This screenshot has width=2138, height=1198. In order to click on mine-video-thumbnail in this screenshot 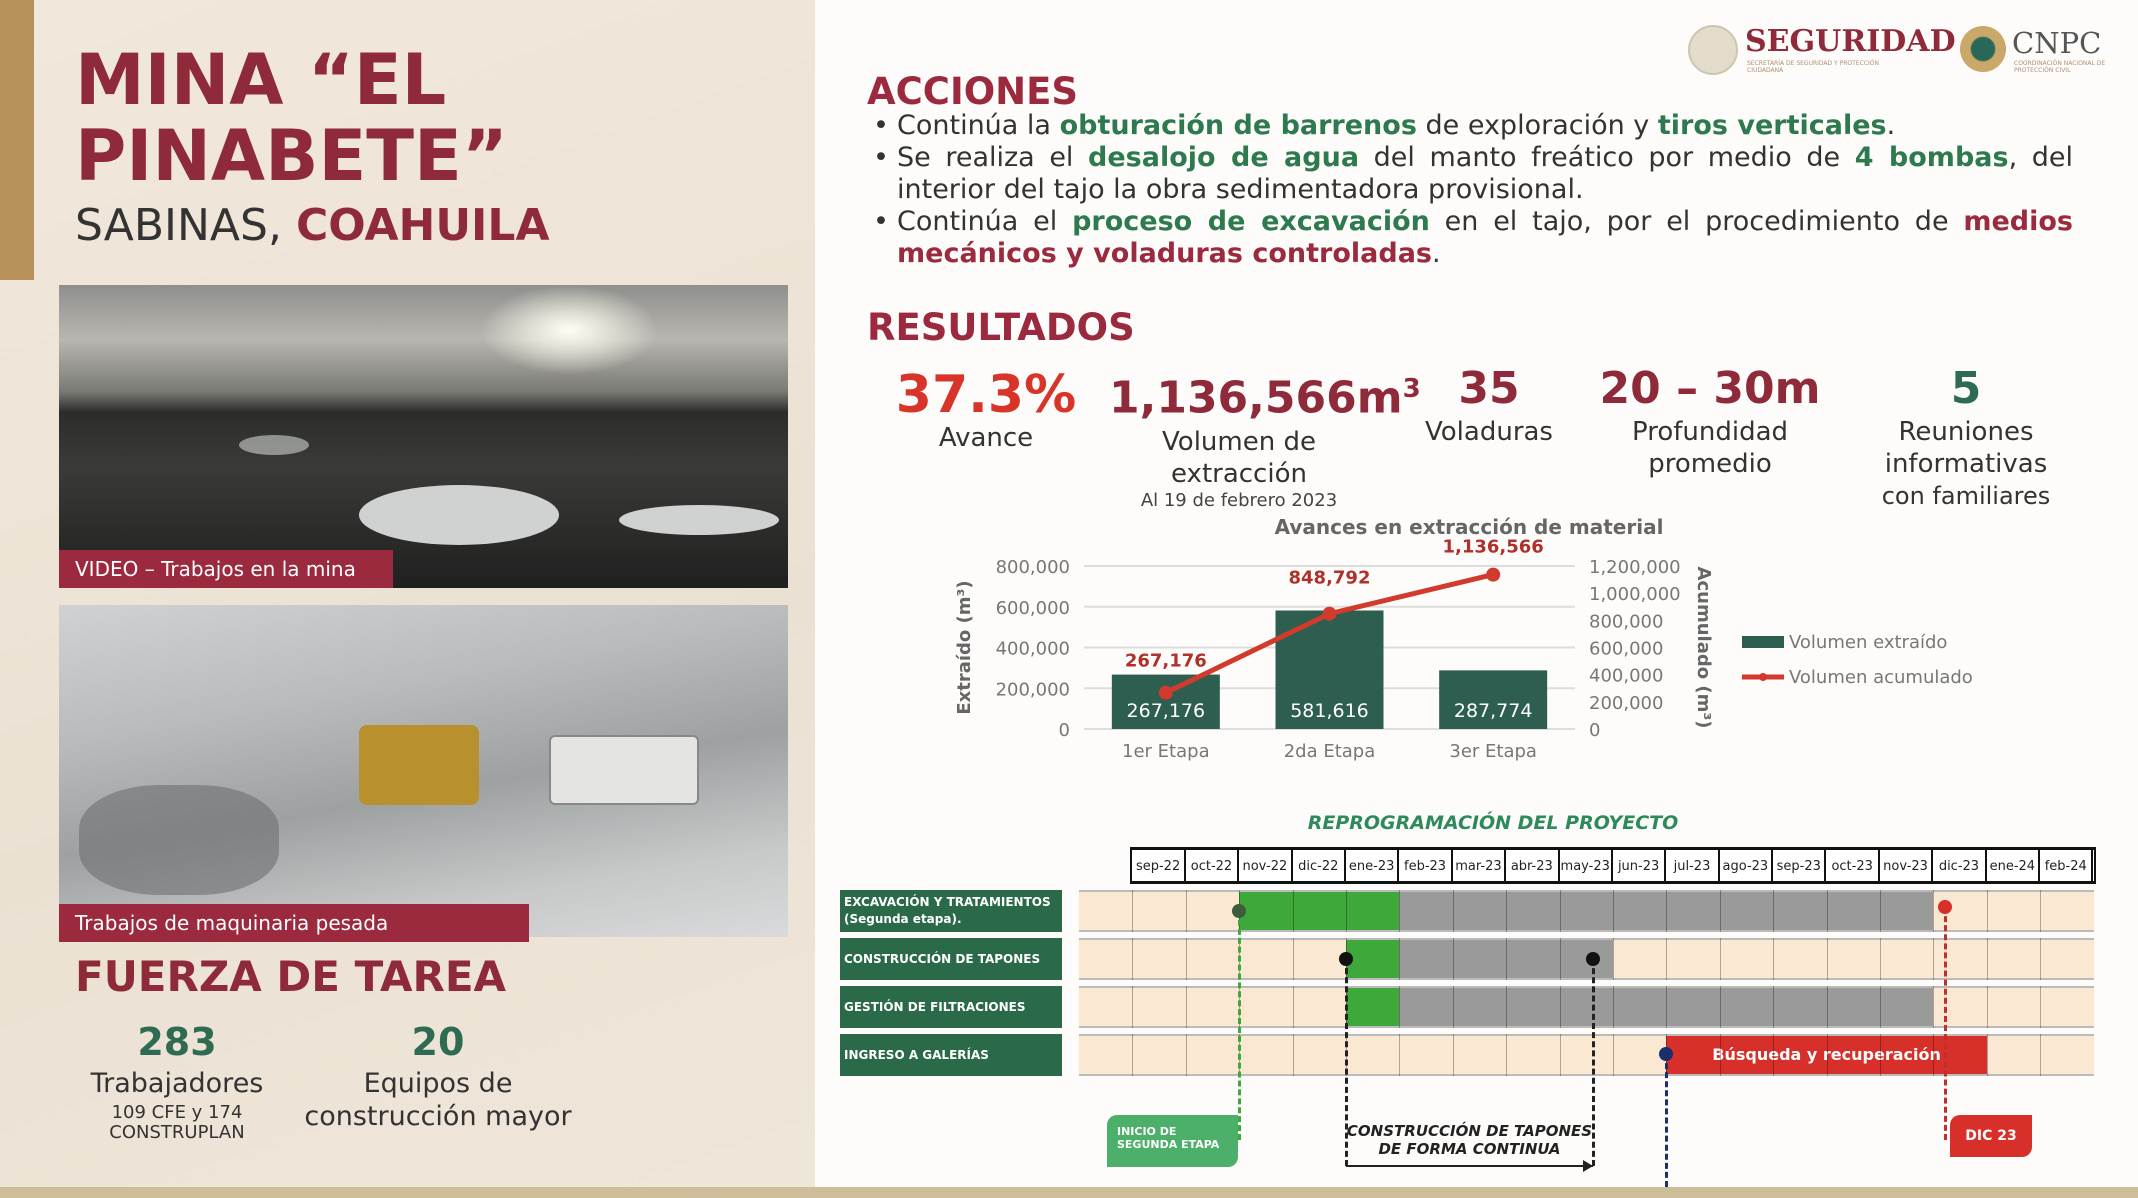, I will do `click(423, 436)`.